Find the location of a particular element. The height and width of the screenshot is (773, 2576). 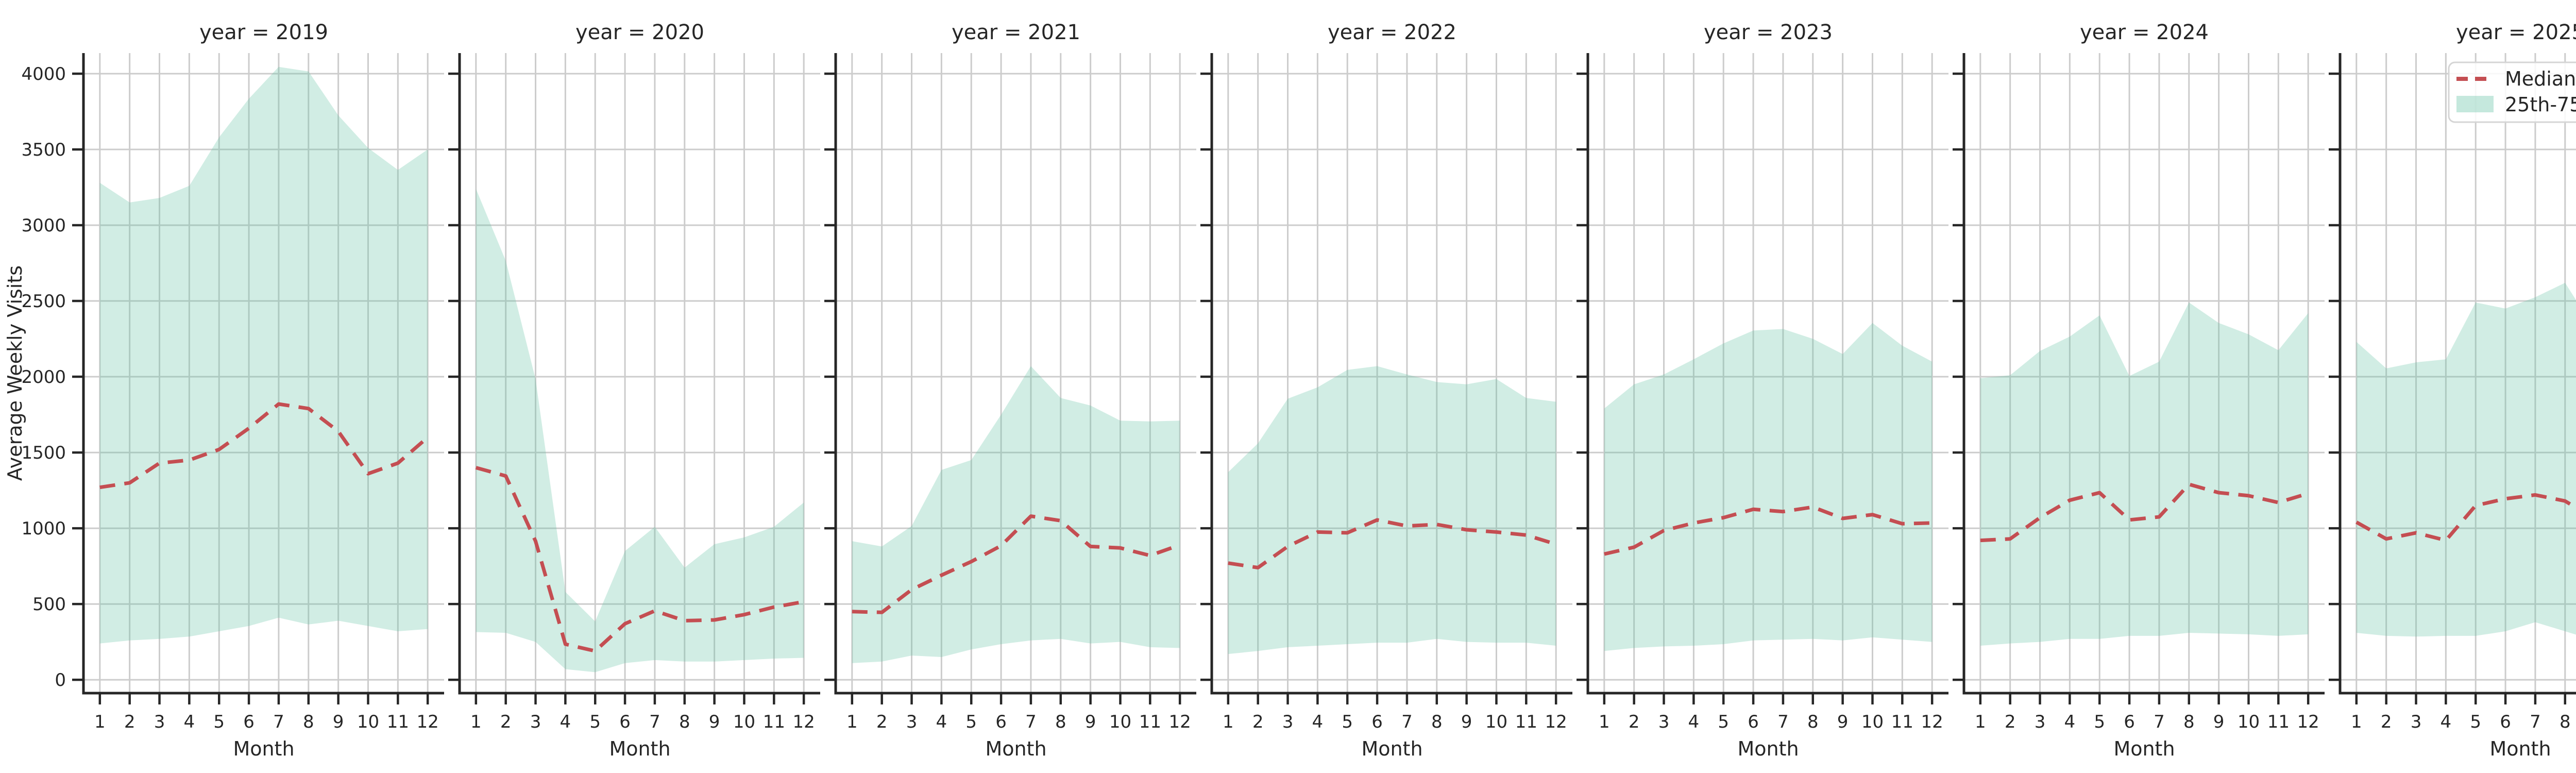

median-line-2021 is located at coordinates (1017, 564).